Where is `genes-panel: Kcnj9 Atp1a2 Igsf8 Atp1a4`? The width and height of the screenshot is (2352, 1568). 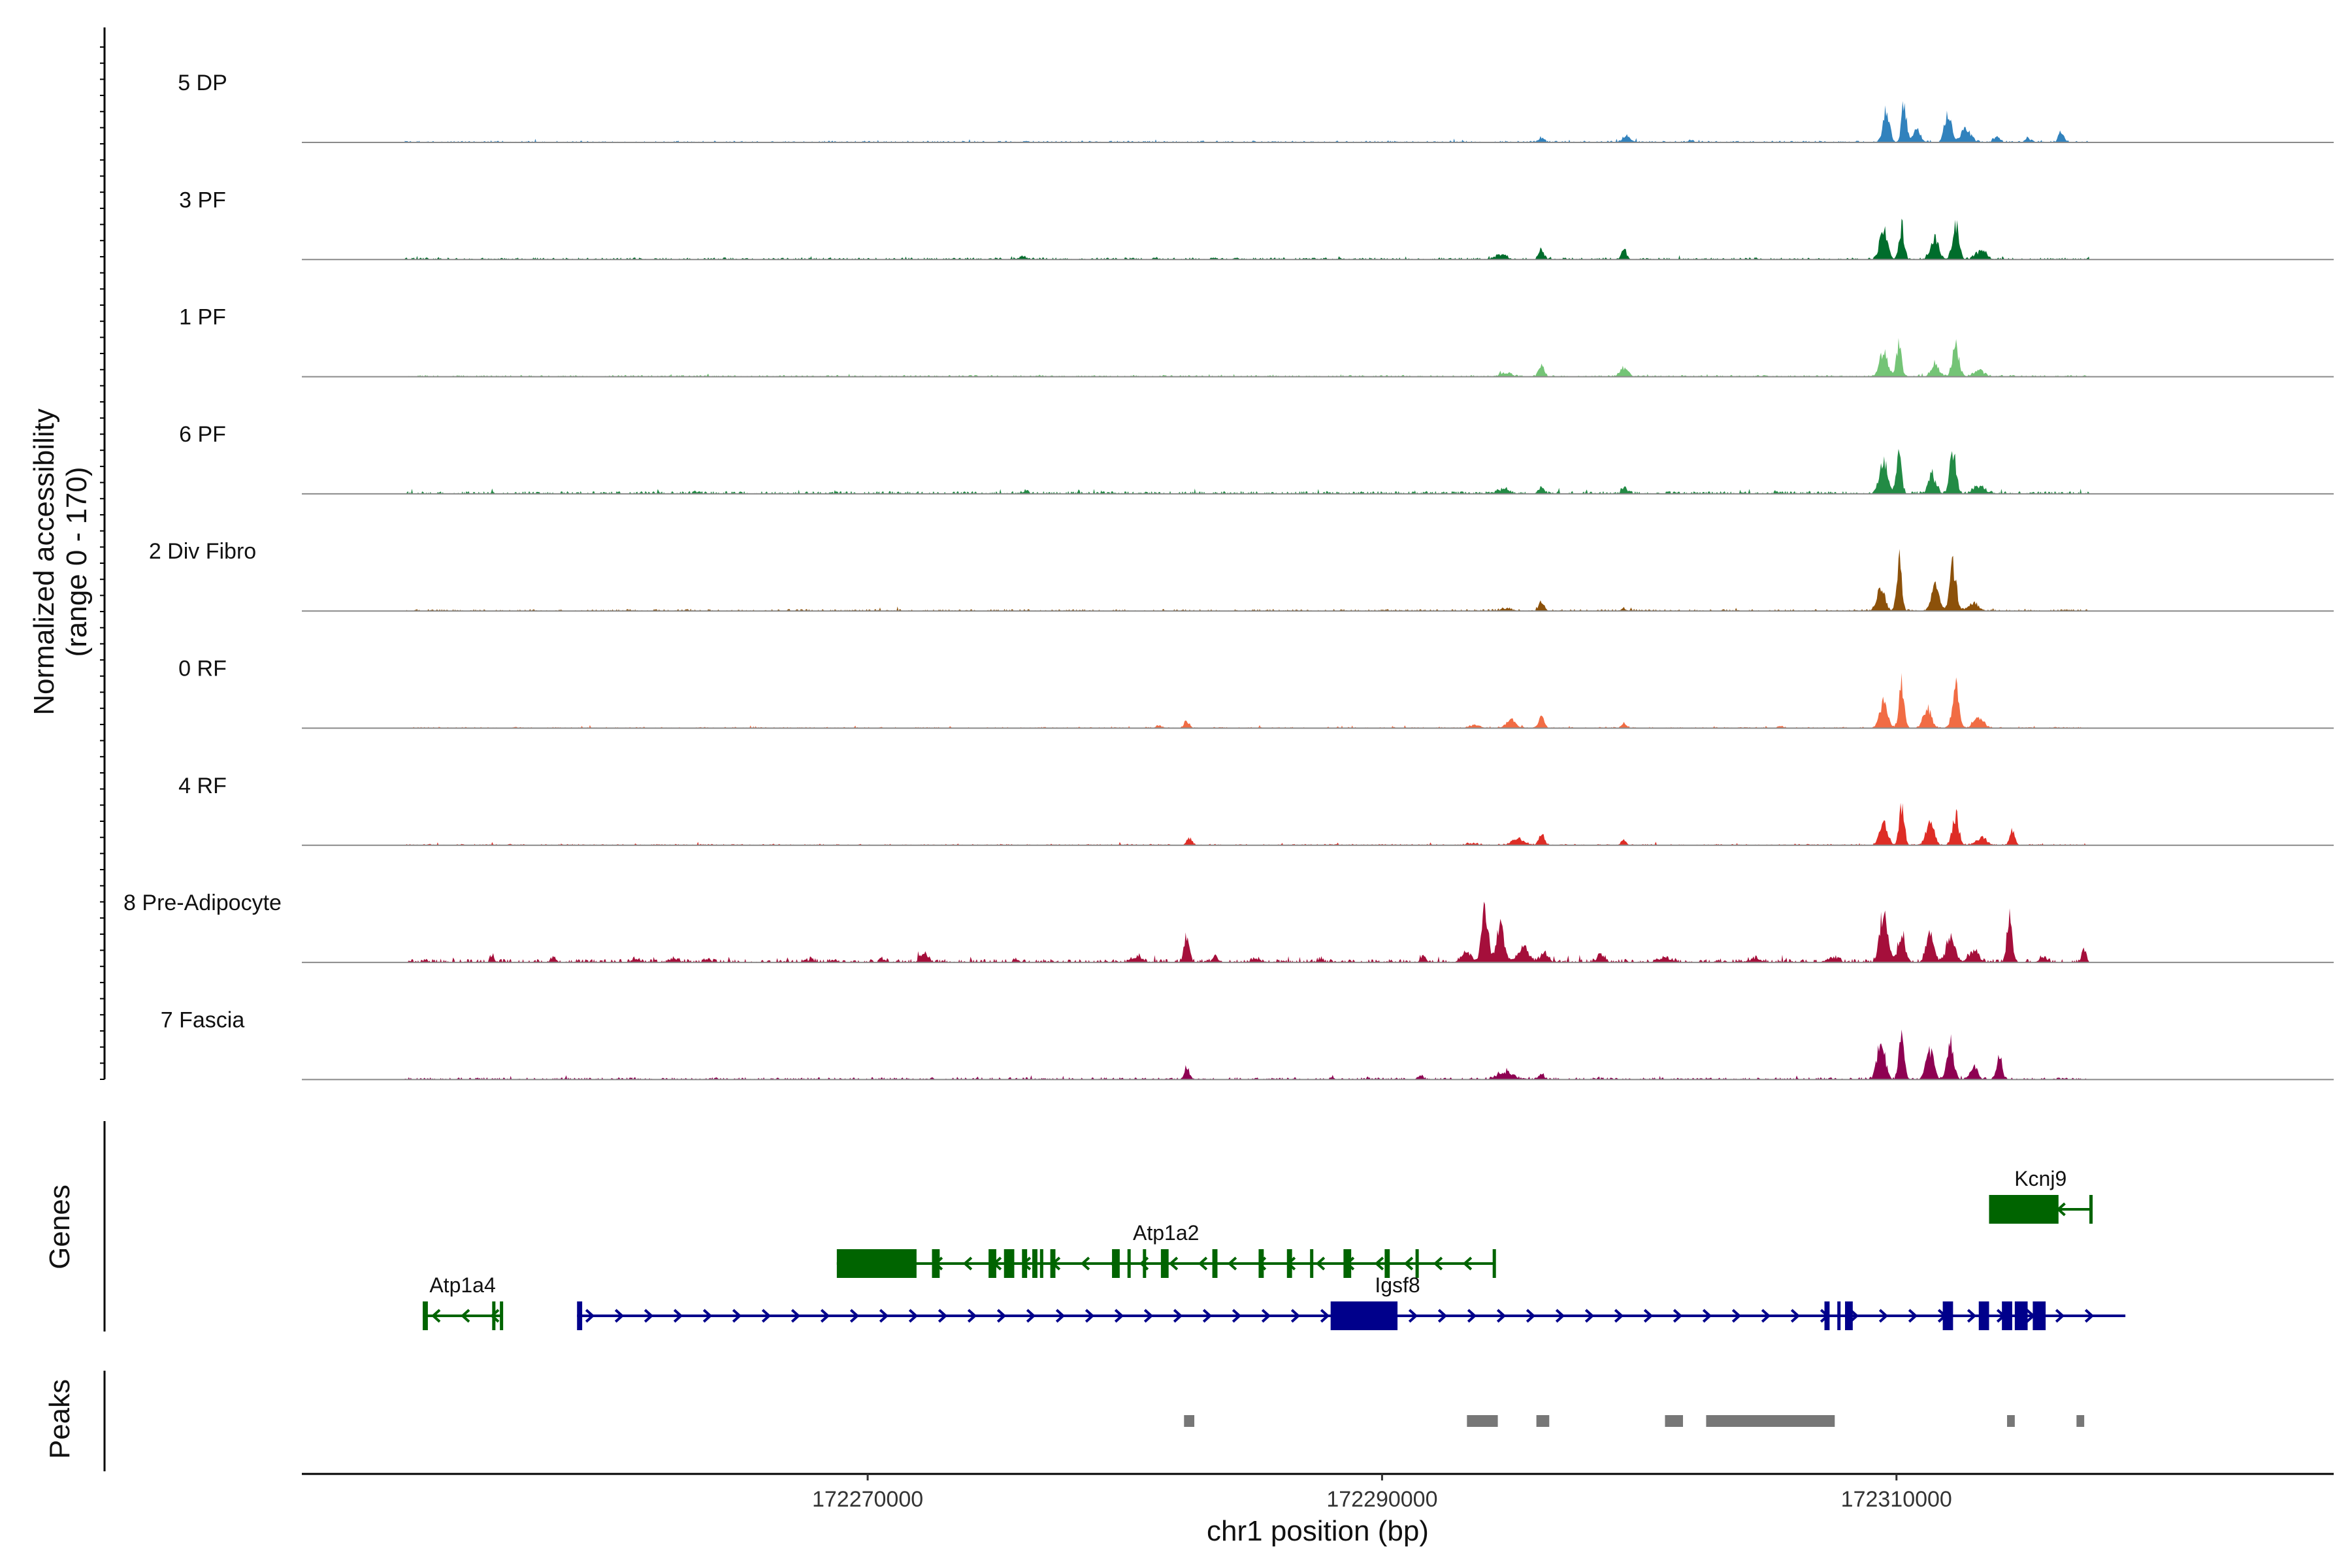
genes-panel: Kcnj9 Atp1a2 Igsf8 Atp1a4 is located at coordinates (1114, 1226).